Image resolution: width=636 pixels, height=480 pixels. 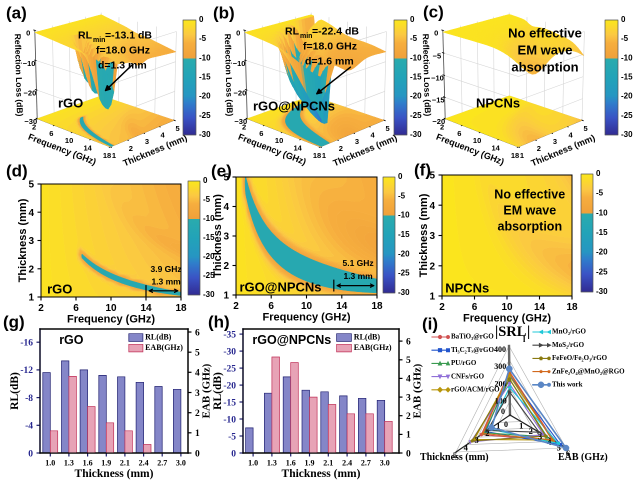 I want to click on svg-text: (c), so click(x=433, y=11).